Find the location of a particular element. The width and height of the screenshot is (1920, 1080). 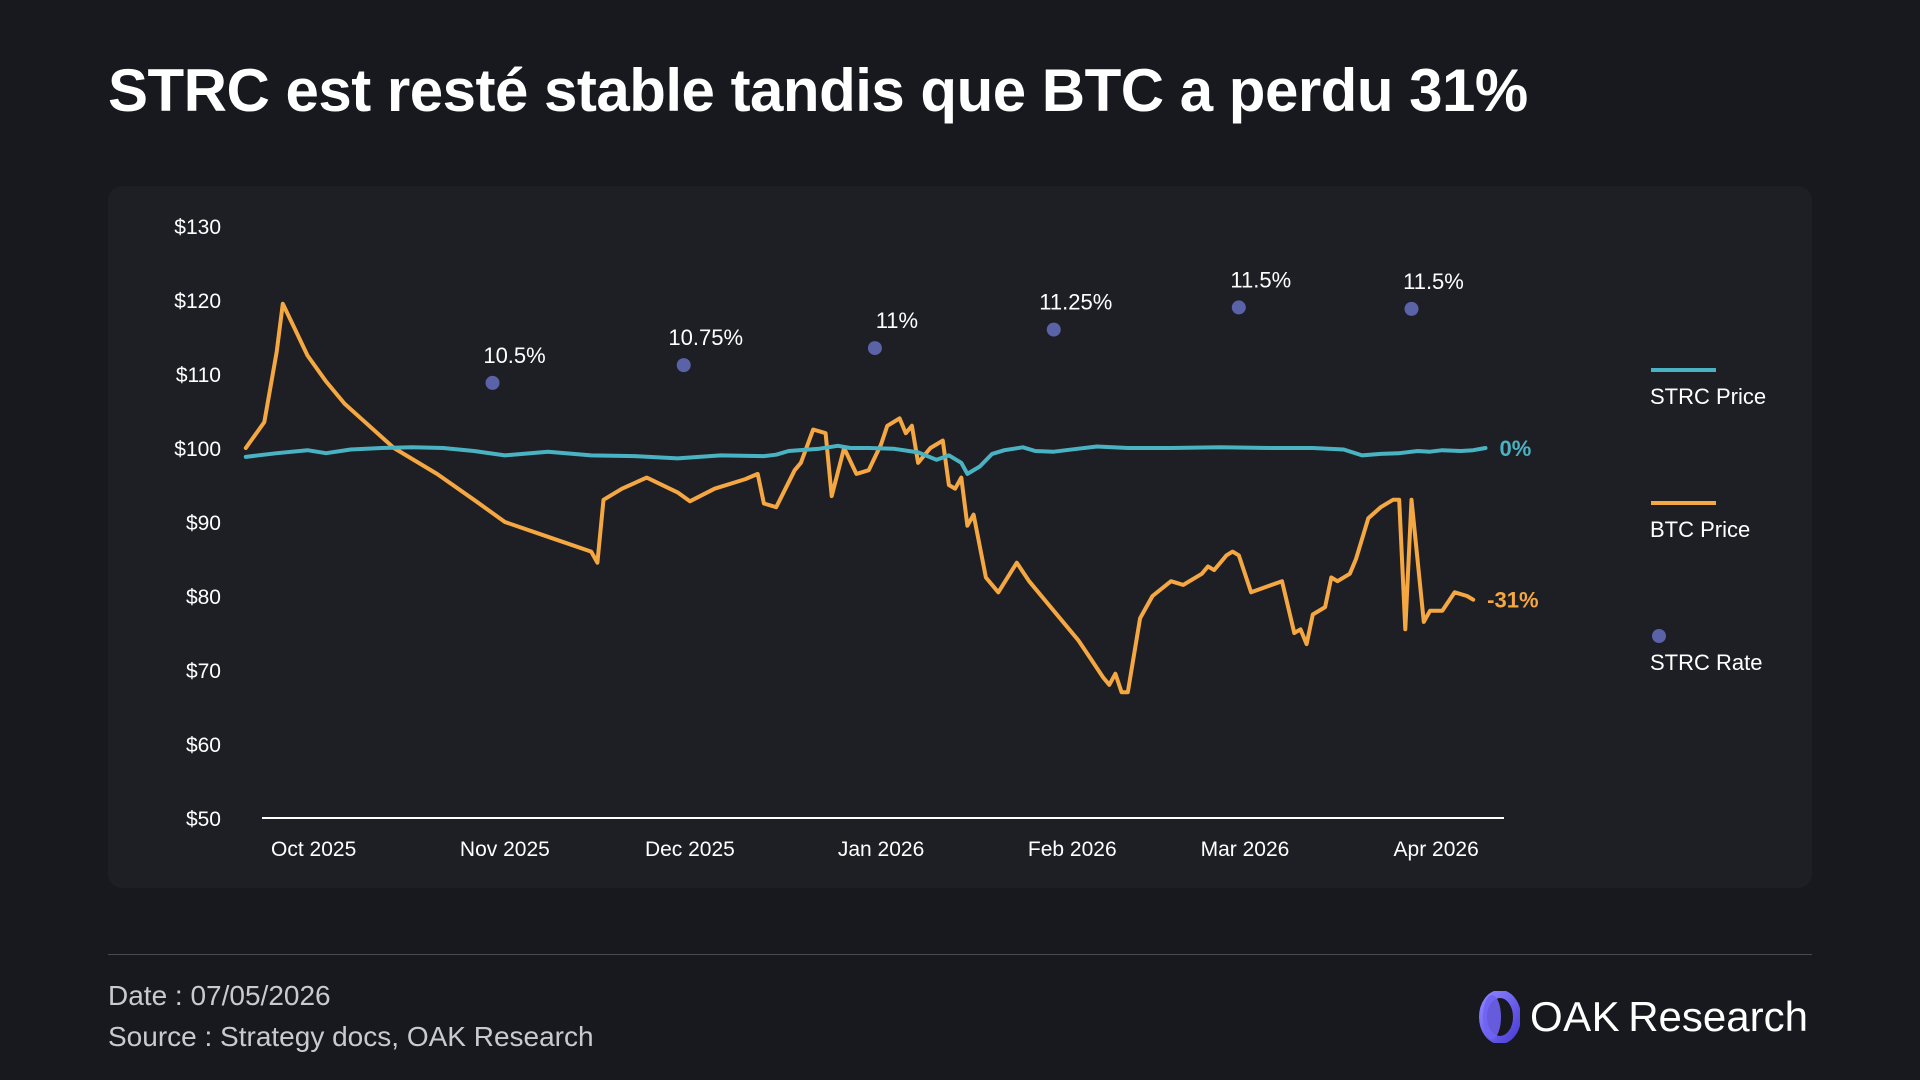

footer-divider is located at coordinates (960, 954).